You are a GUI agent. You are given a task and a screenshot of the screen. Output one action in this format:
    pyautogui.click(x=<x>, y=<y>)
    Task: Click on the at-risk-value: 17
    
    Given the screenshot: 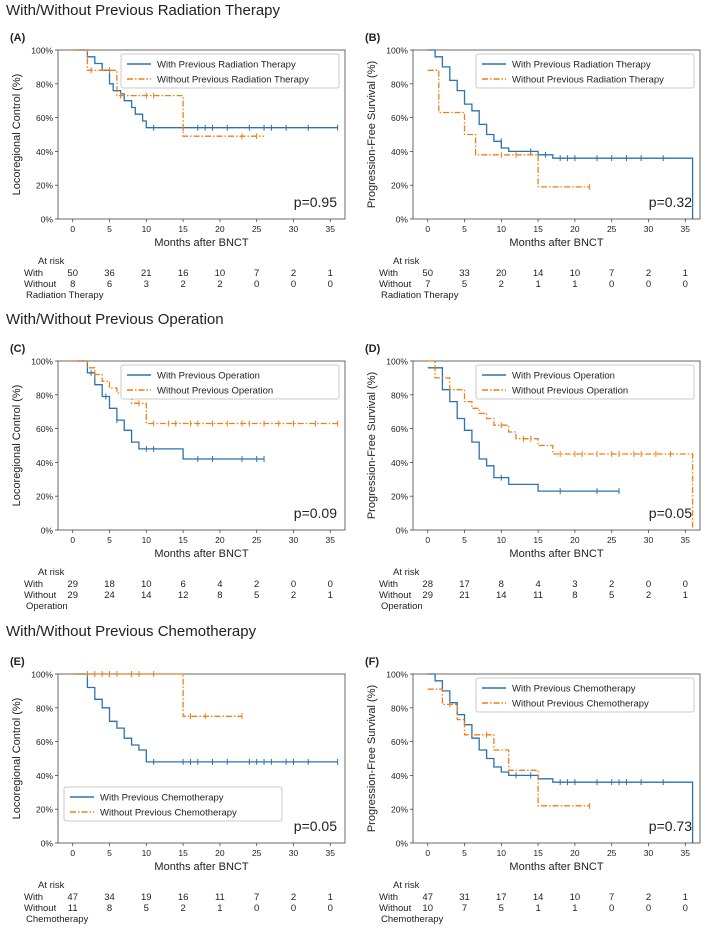 What is the action you would take?
    pyautogui.click(x=501, y=897)
    